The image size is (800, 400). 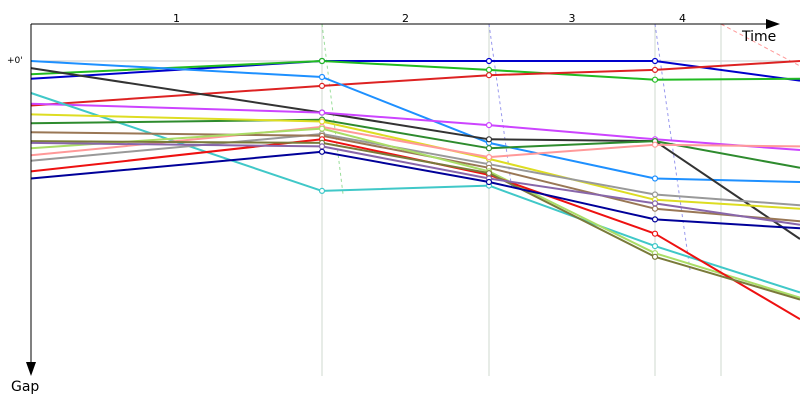 I want to click on pace-reference-line, so click(x=760, y=45).